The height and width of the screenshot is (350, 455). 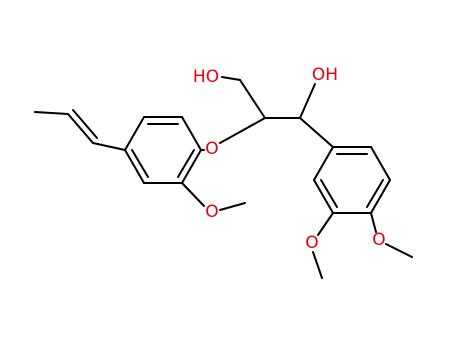 What do you see at coordinates (206, 77) in the screenshot?
I see `atom-label: HO` at bounding box center [206, 77].